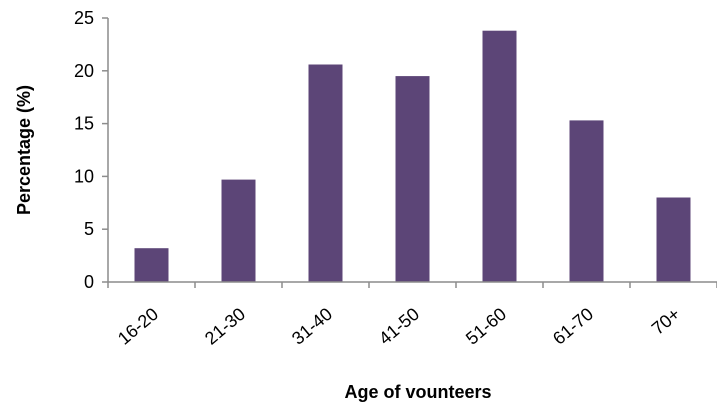 The image size is (717, 410). I want to click on y-tick-label: 15, so click(84, 124).